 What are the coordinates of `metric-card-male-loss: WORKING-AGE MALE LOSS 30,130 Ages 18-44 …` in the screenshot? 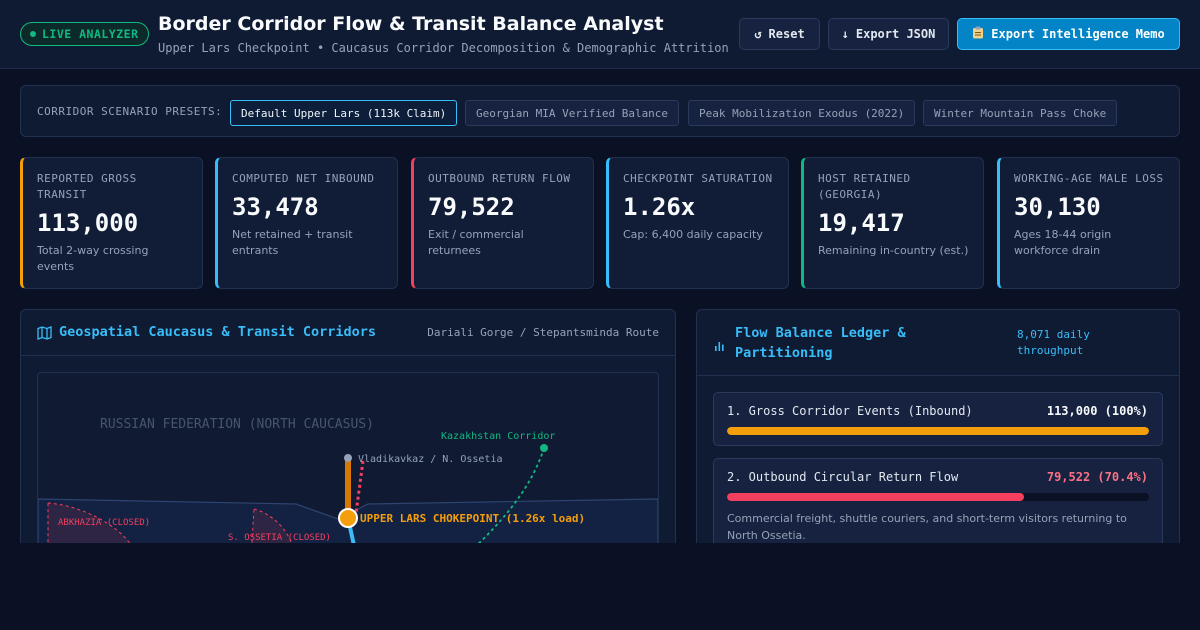 It's located at (1088, 223).